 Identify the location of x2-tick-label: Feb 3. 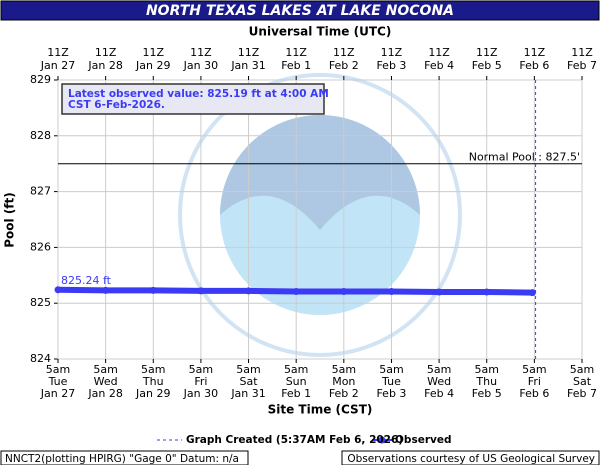
(391, 65).